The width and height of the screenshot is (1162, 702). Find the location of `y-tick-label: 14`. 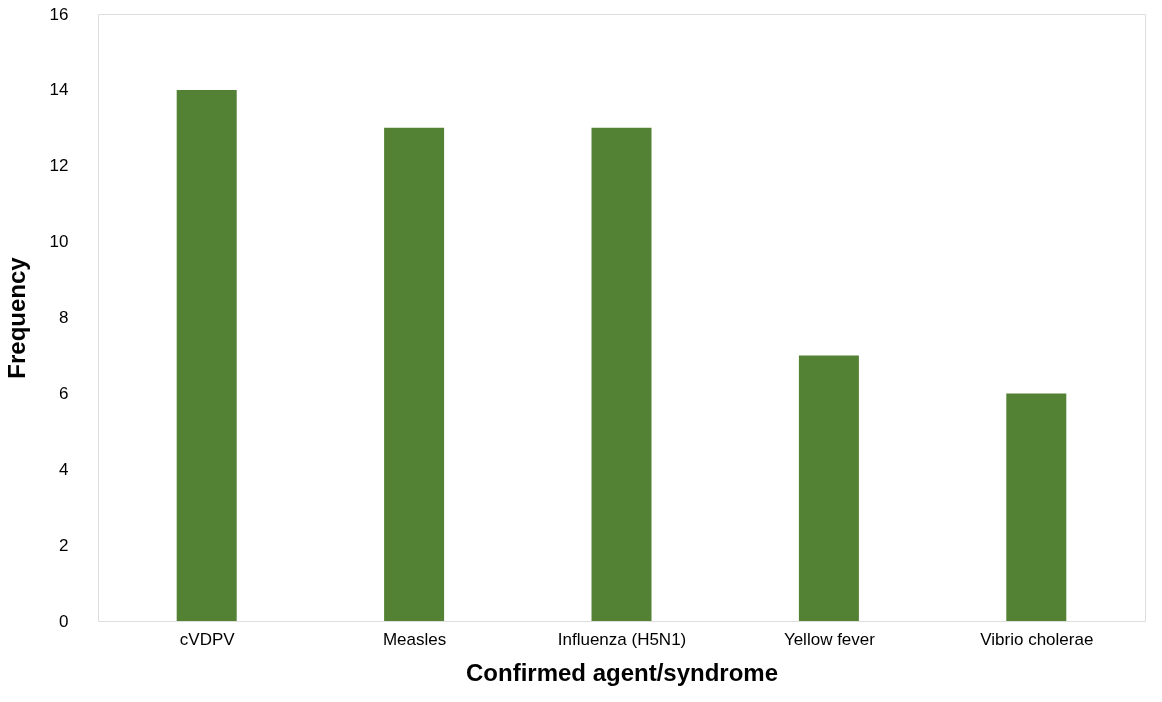

y-tick-label: 14 is located at coordinates (59, 90).